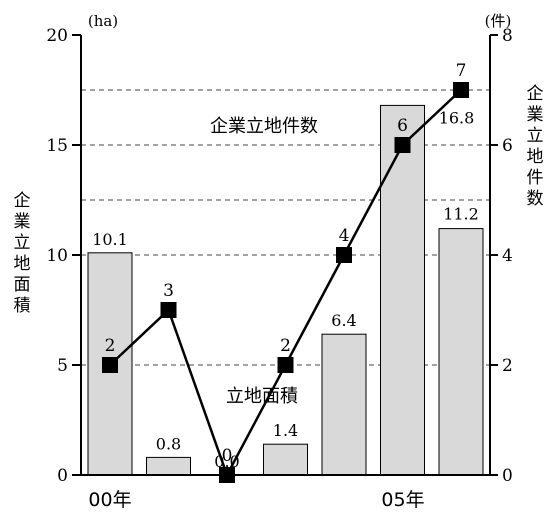 Image resolution: width=546 pixels, height=518 pixels. Describe the element at coordinates (507, 256) in the screenshot. I see `right-tick-label: 4` at that location.